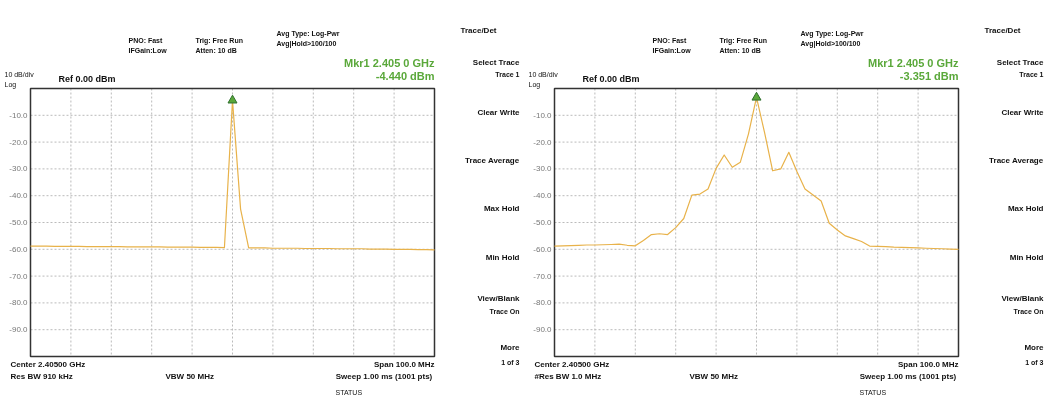  I want to click on text: Res BW 910 kHz, so click(41, 376).